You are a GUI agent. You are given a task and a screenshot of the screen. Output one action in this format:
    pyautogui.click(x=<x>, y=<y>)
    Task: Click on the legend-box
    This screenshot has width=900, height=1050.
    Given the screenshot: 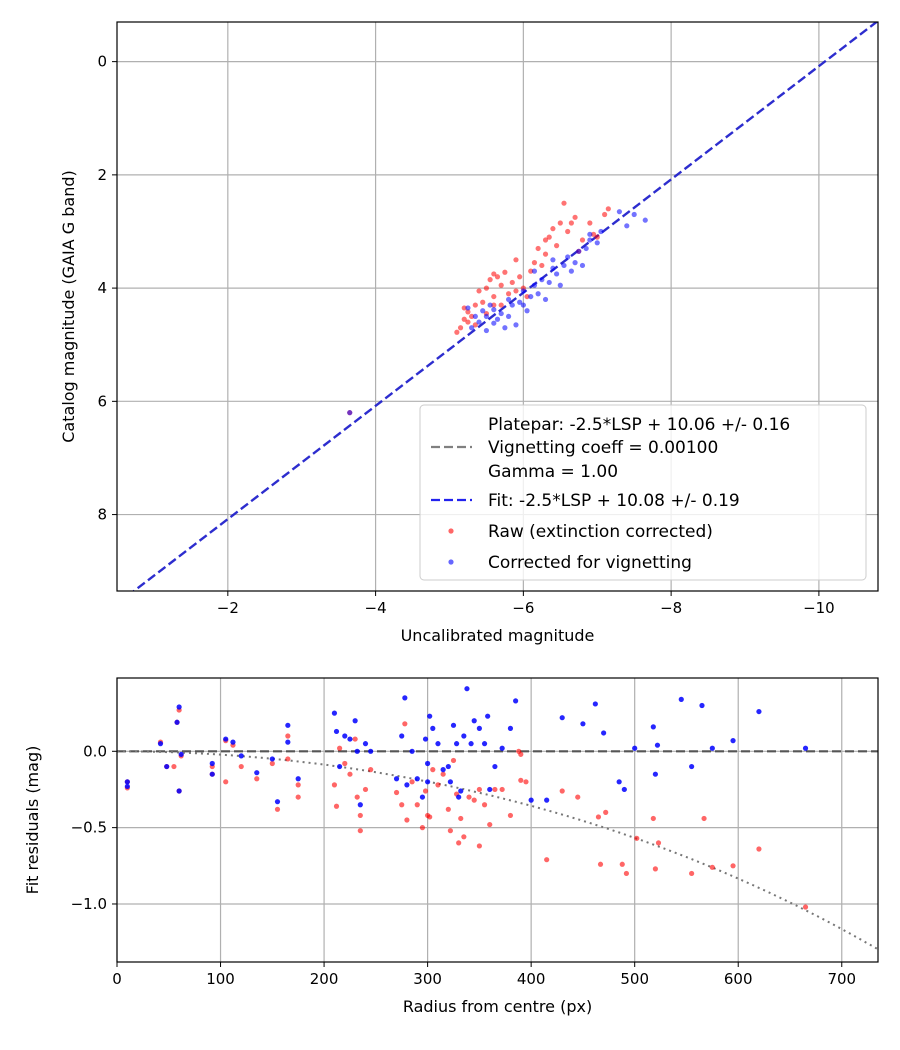 What is the action you would take?
    pyautogui.click(x=643, y=492)
    